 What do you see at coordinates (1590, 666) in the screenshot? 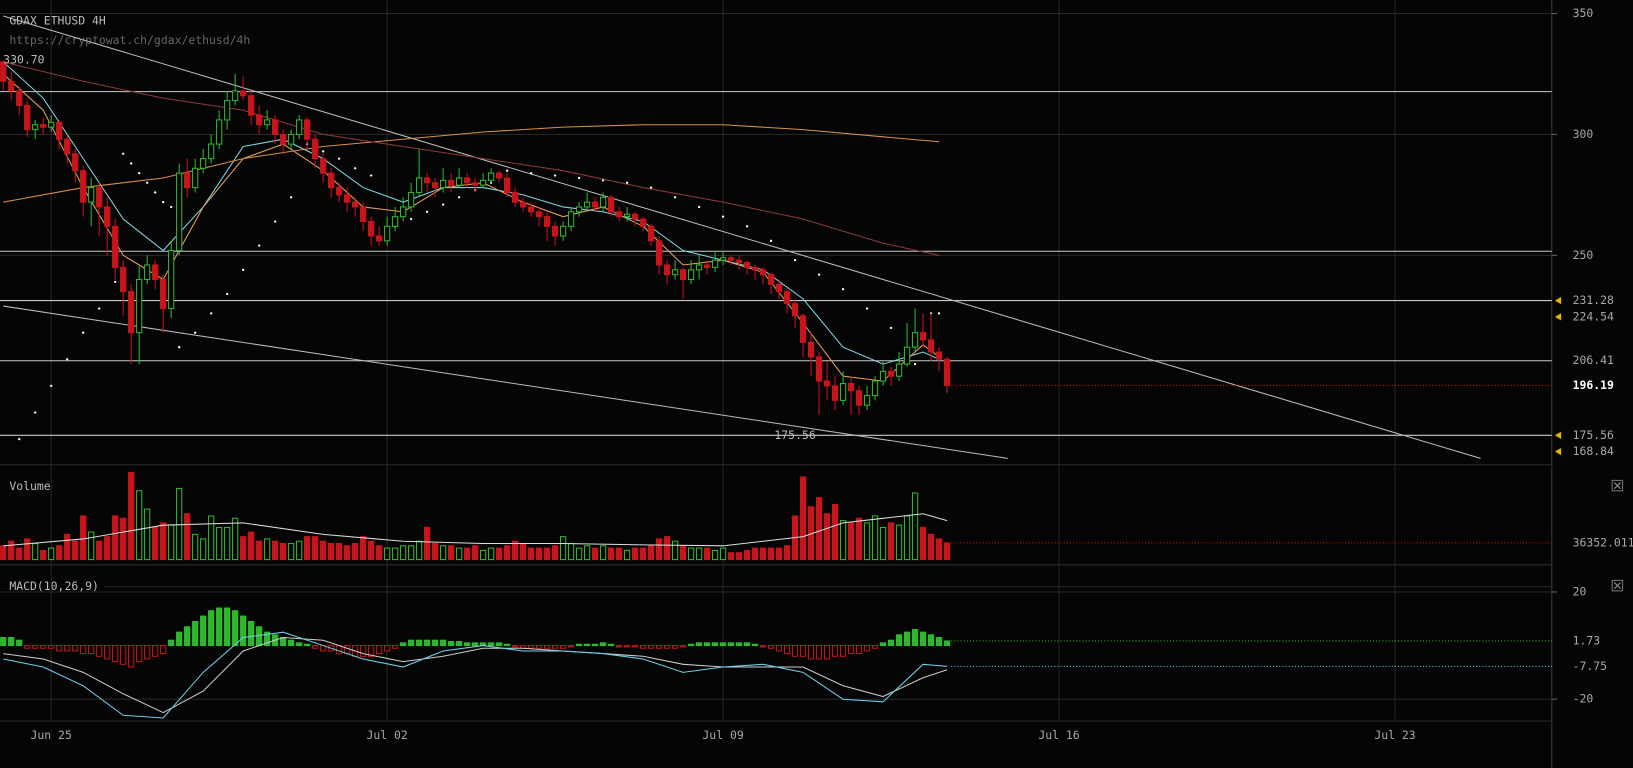
I see `macd-label: -7.75` at bounding box center [1590, 666].